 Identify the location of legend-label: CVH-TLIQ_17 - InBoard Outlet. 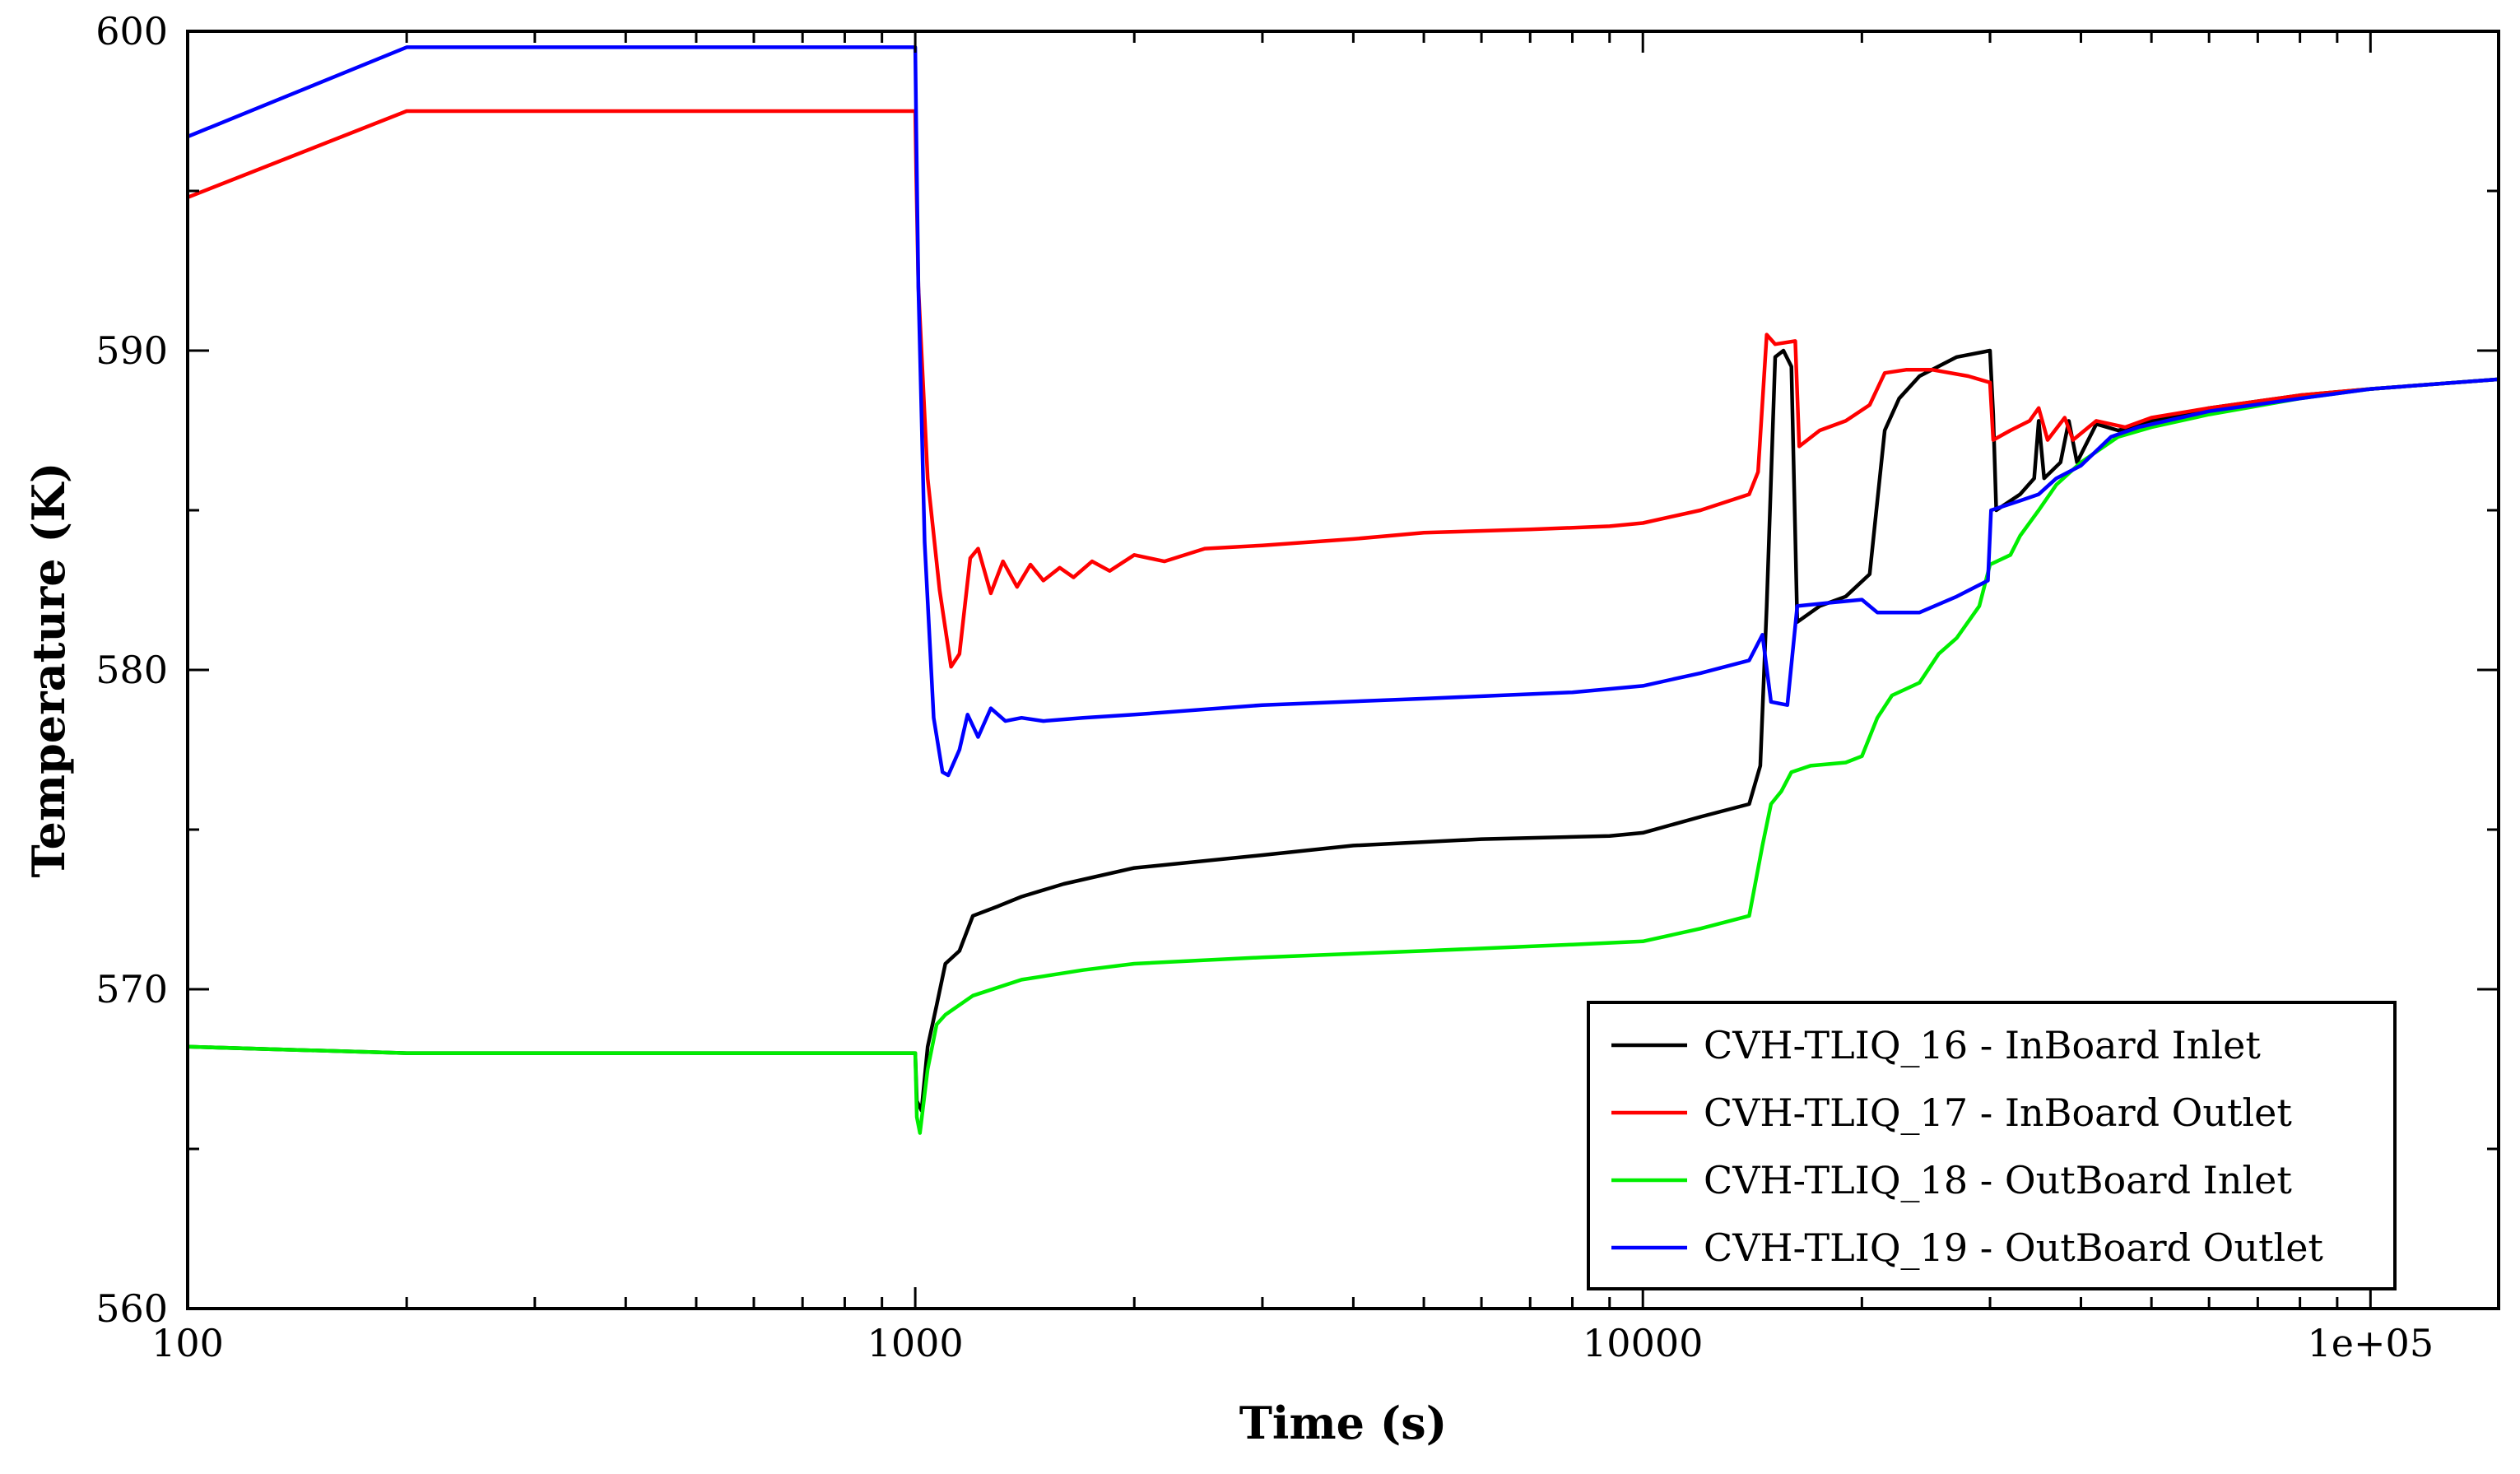
(1998, 1112).